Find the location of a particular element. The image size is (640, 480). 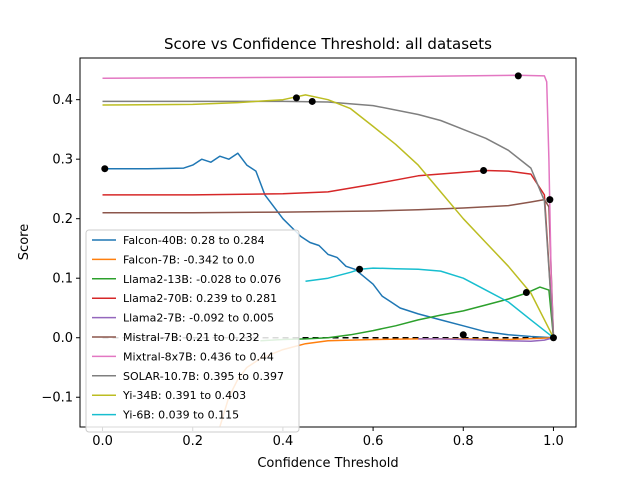

y-tick-label-1: 0.0 is located at coordinates (62, 338).